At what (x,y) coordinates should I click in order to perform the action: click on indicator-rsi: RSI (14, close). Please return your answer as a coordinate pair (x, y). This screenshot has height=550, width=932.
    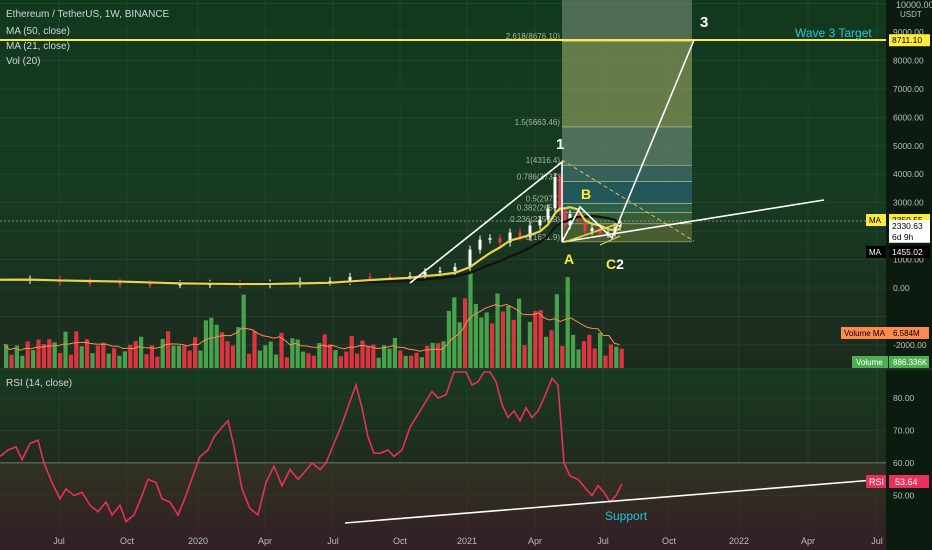
    Looking at the image, I should click on (39, 383).